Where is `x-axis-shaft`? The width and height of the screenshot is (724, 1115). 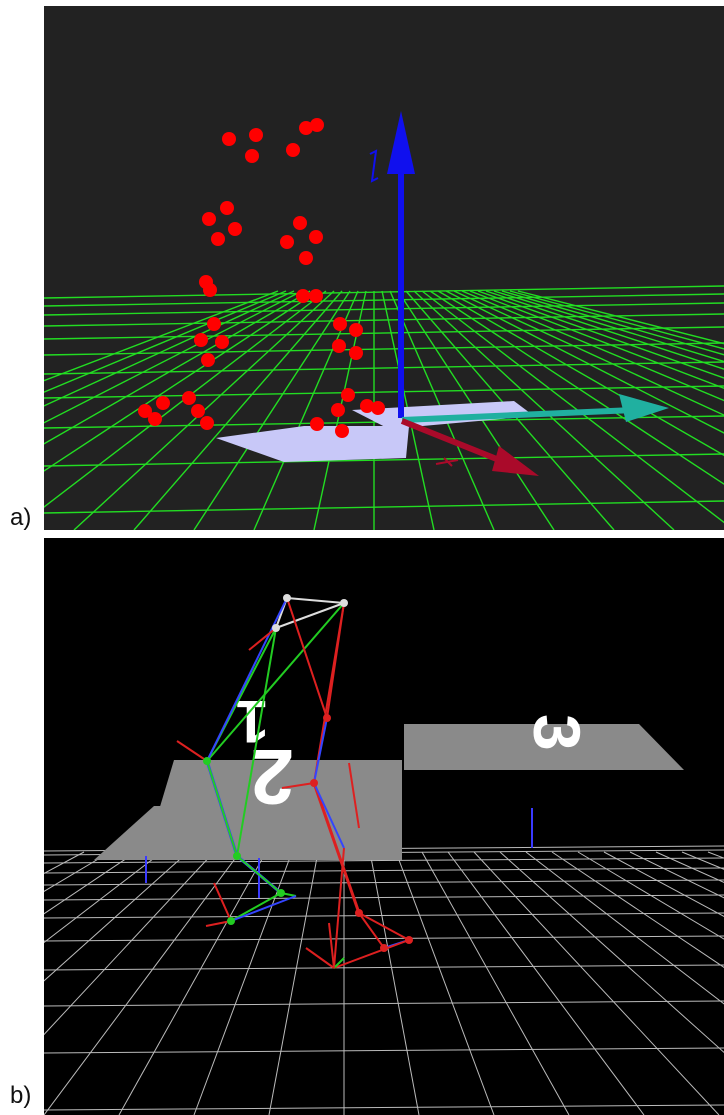
x-axis-shaft is located at coordinates (455, 442).